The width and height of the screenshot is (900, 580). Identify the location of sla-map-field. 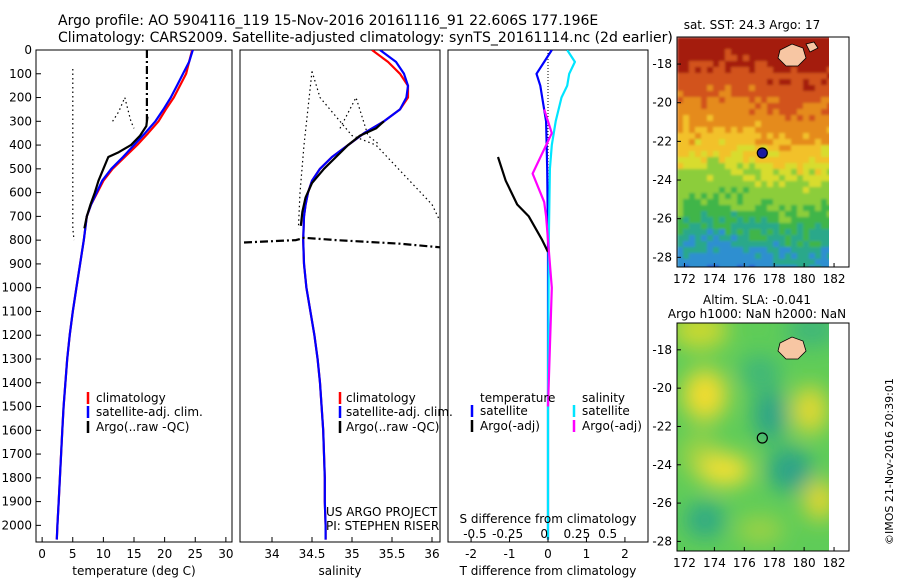
(753, 437).